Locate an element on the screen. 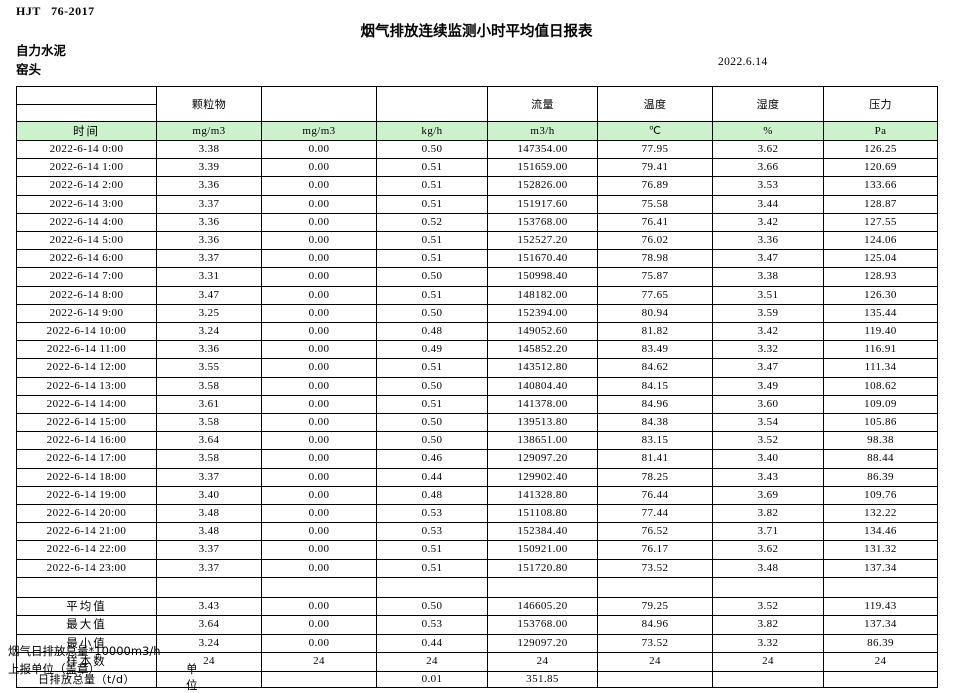 This screenshot has width=953, height=693. cell-value: 3.44 is located at coordinates (768, 204).